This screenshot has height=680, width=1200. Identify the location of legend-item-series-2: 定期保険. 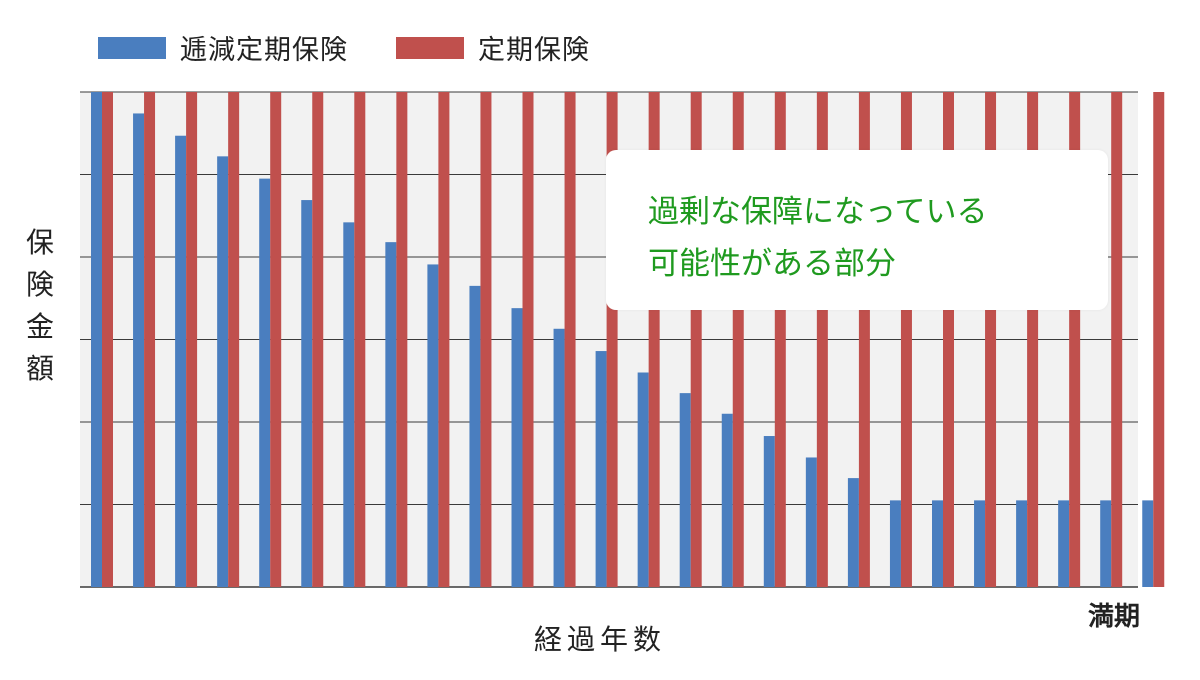
(493, 47).